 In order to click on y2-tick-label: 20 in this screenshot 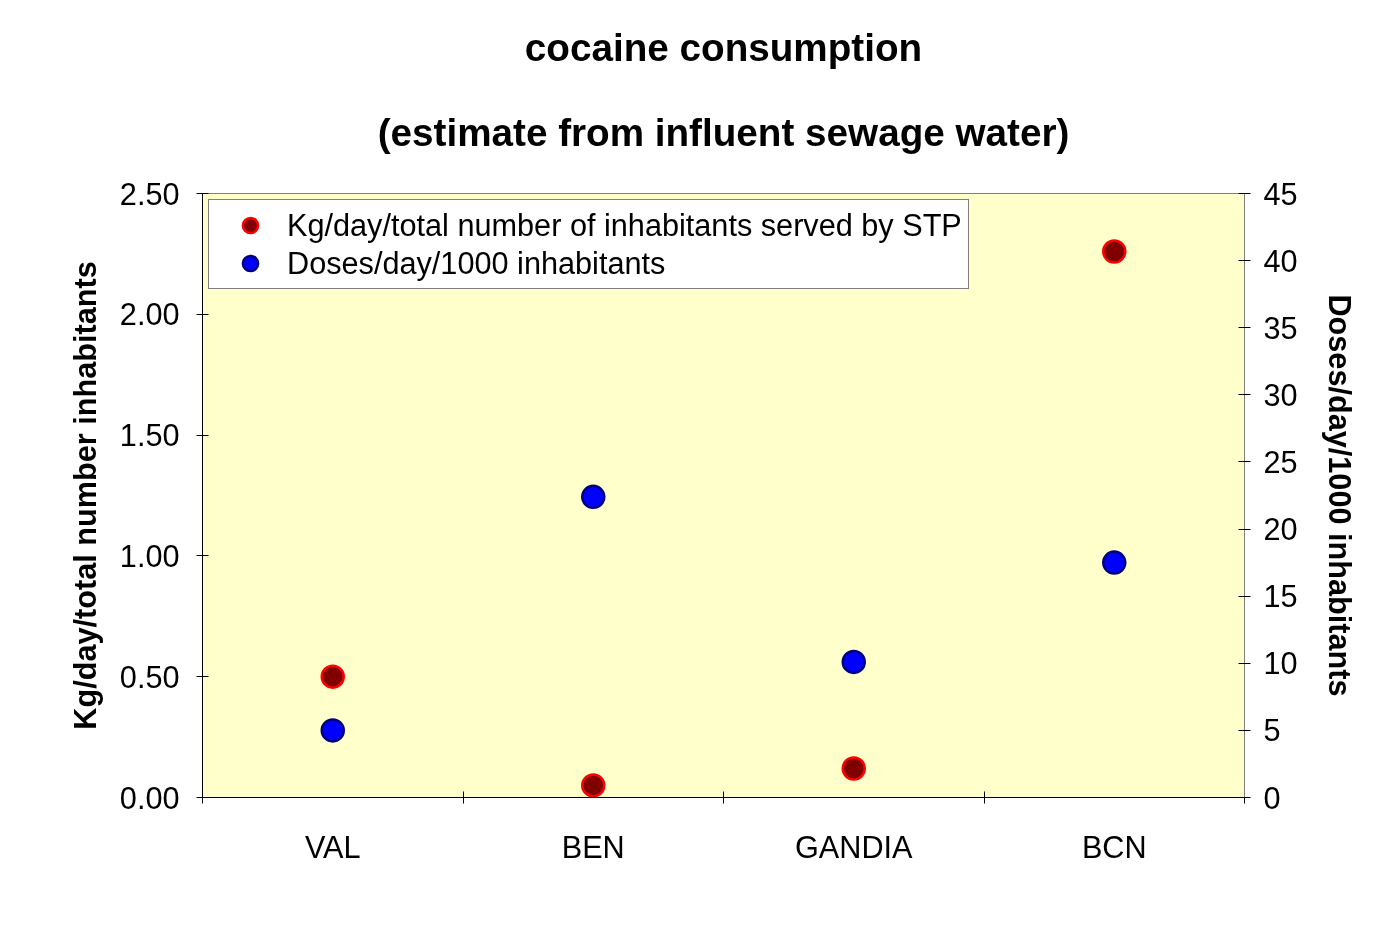, I will do `click(1280, 529)`.